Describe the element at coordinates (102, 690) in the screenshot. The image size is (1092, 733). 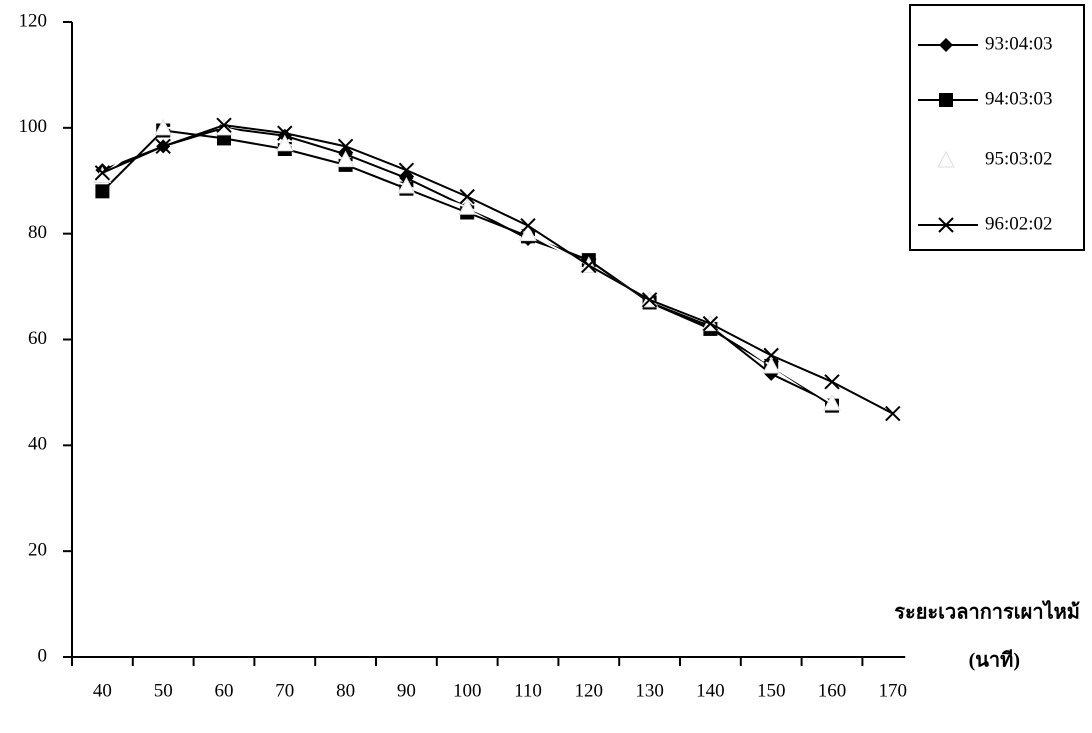
I see `x-tick-label: 40` at that location.